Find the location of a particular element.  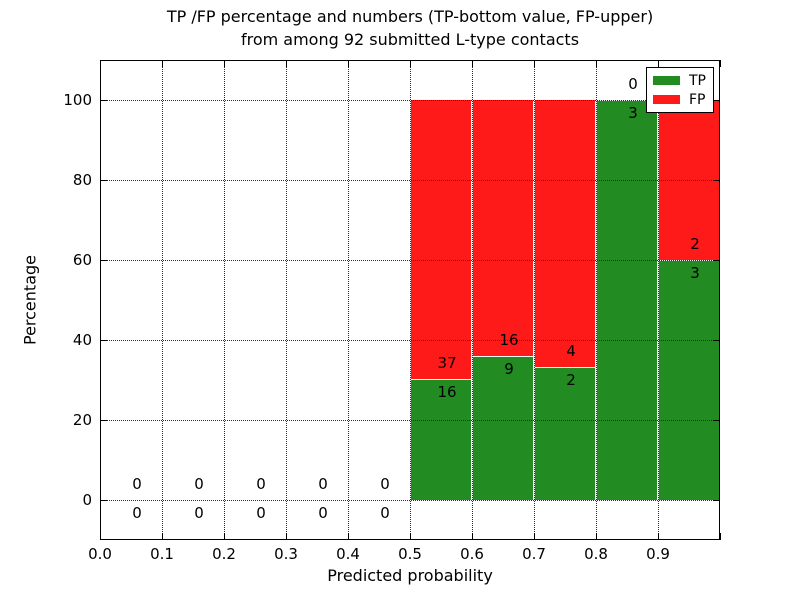

legend-label-fp: FP is located at coordinates (697, 99).